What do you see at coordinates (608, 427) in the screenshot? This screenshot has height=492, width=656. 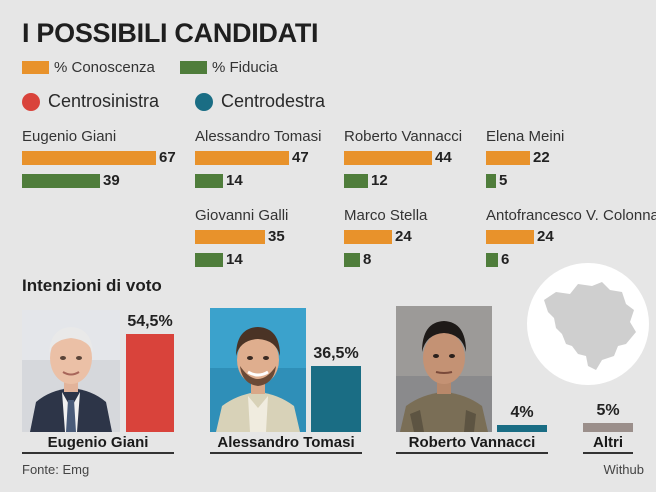 I see `vote-bar-altri` at bounding box center [608, 427].